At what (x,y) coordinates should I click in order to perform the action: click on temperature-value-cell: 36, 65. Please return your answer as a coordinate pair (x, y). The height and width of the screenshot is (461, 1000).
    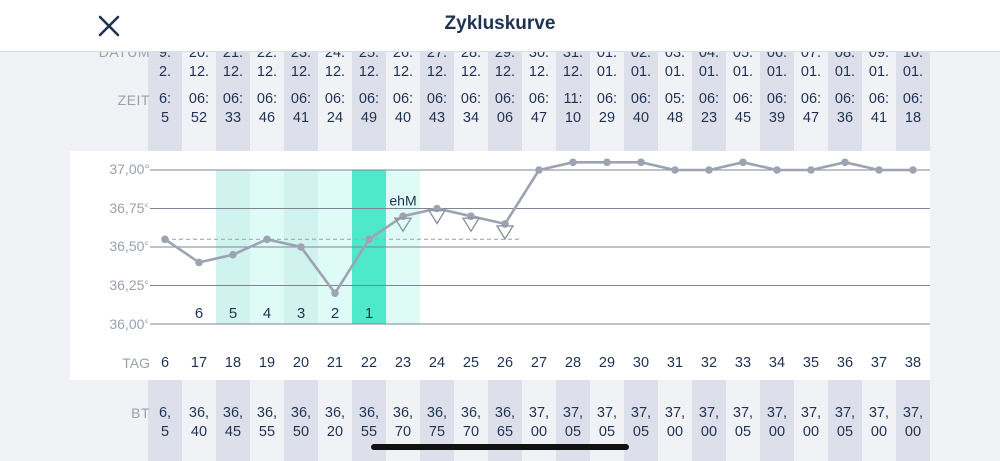
    Looking at the image, I should click on (505, 422).